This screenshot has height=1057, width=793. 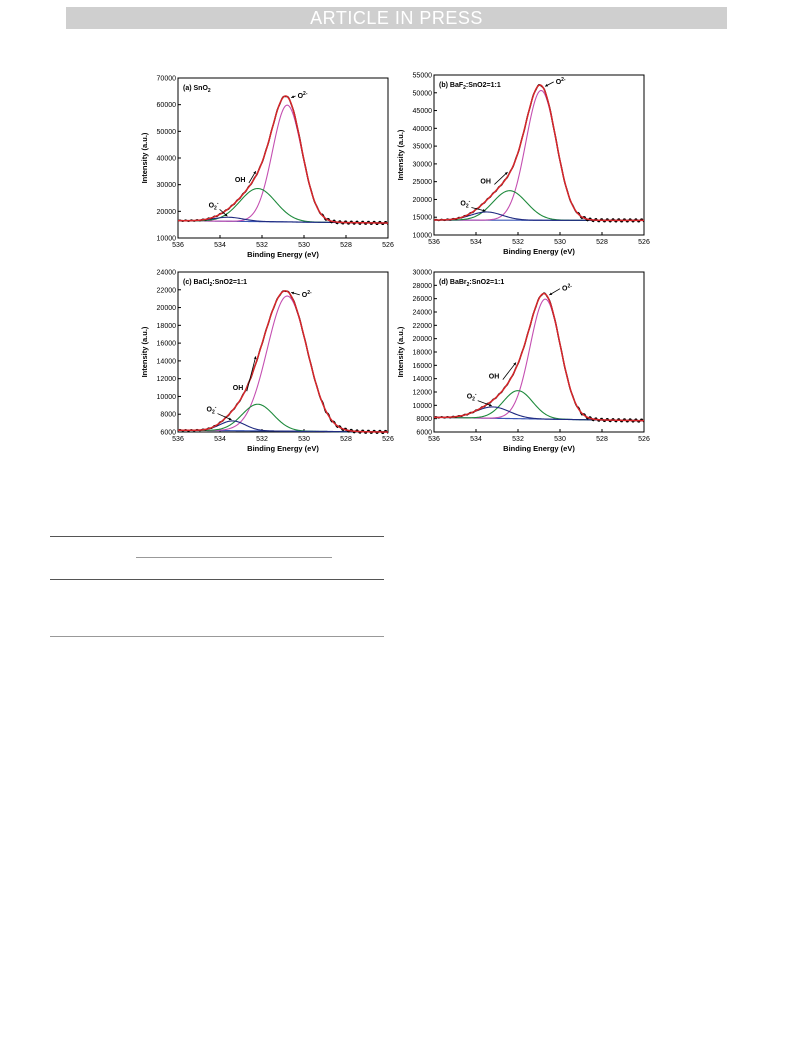 I want to click on raw-spectrum-line, so click(x=539, y=357).